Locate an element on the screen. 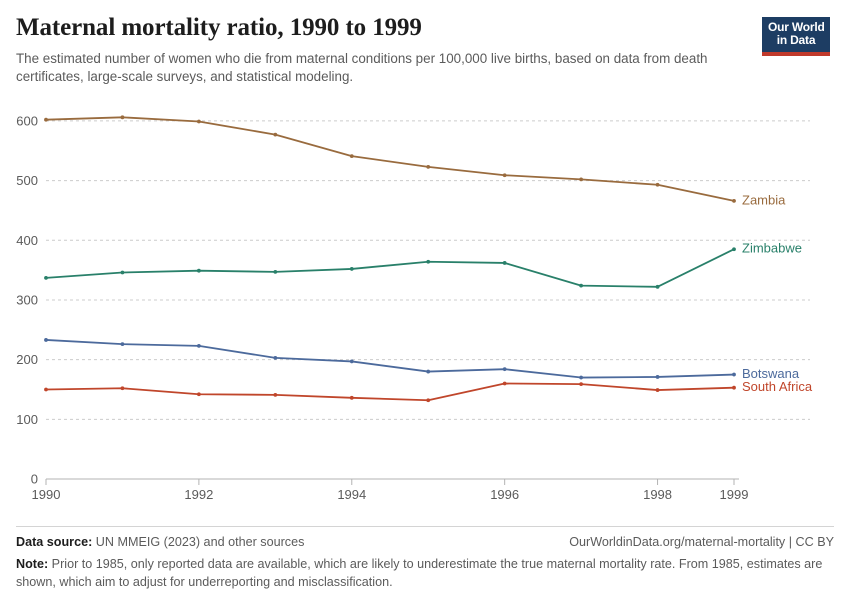  series-label-botswana: Botswana is located at coordinates (771, 373).